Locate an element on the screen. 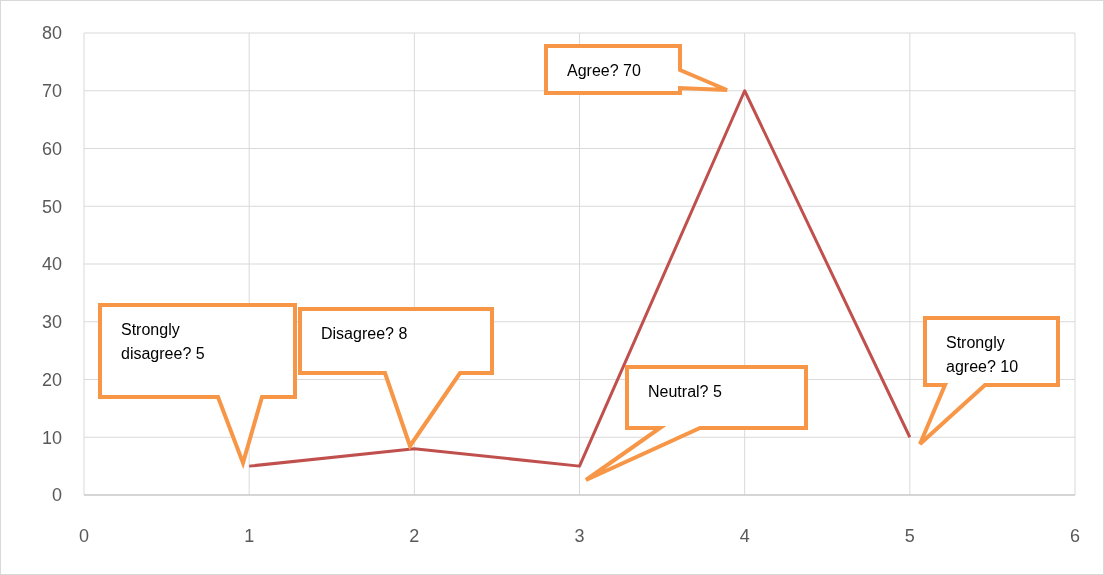 This screenshot has width=1104, height=575. x-tick-label: 3 is located at coordinates (579, 536).